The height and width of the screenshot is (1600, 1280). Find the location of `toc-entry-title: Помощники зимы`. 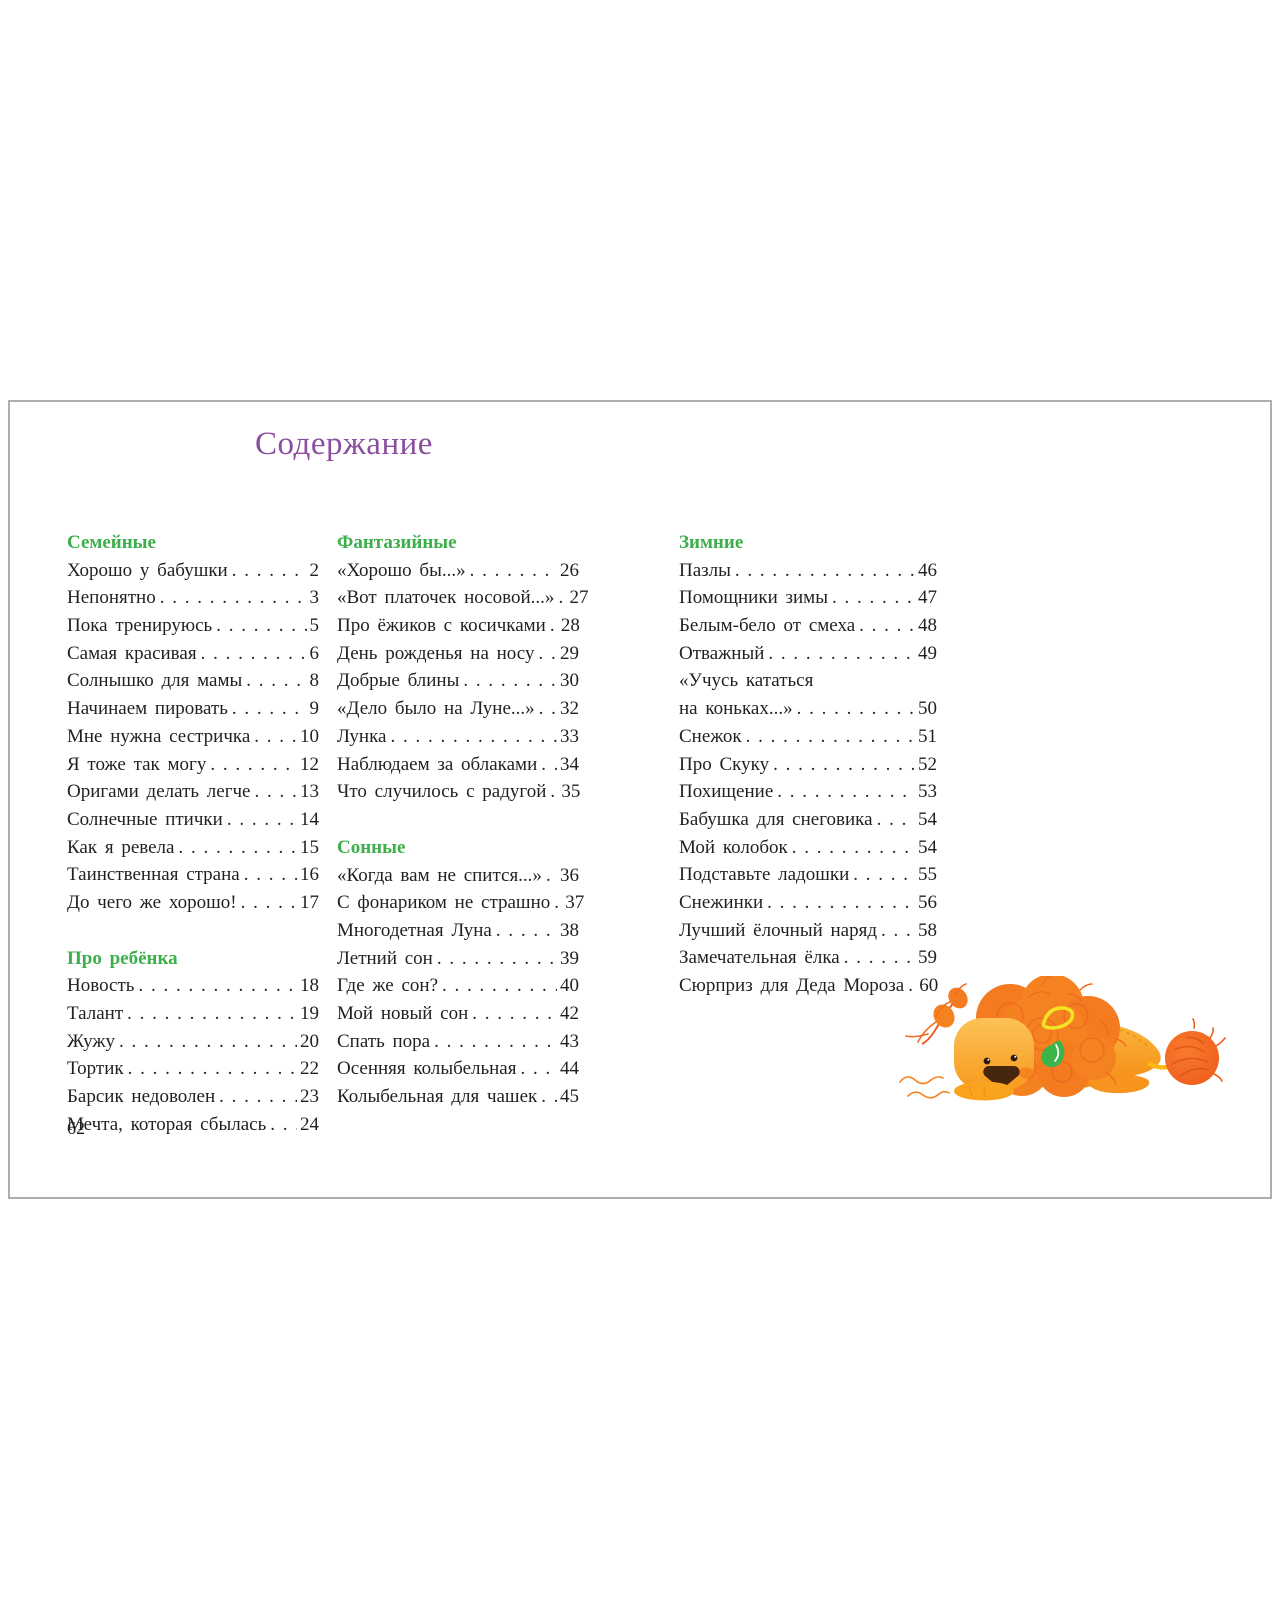

toc-entry-title: Помощники зимы is located at coordinates (753, 598).